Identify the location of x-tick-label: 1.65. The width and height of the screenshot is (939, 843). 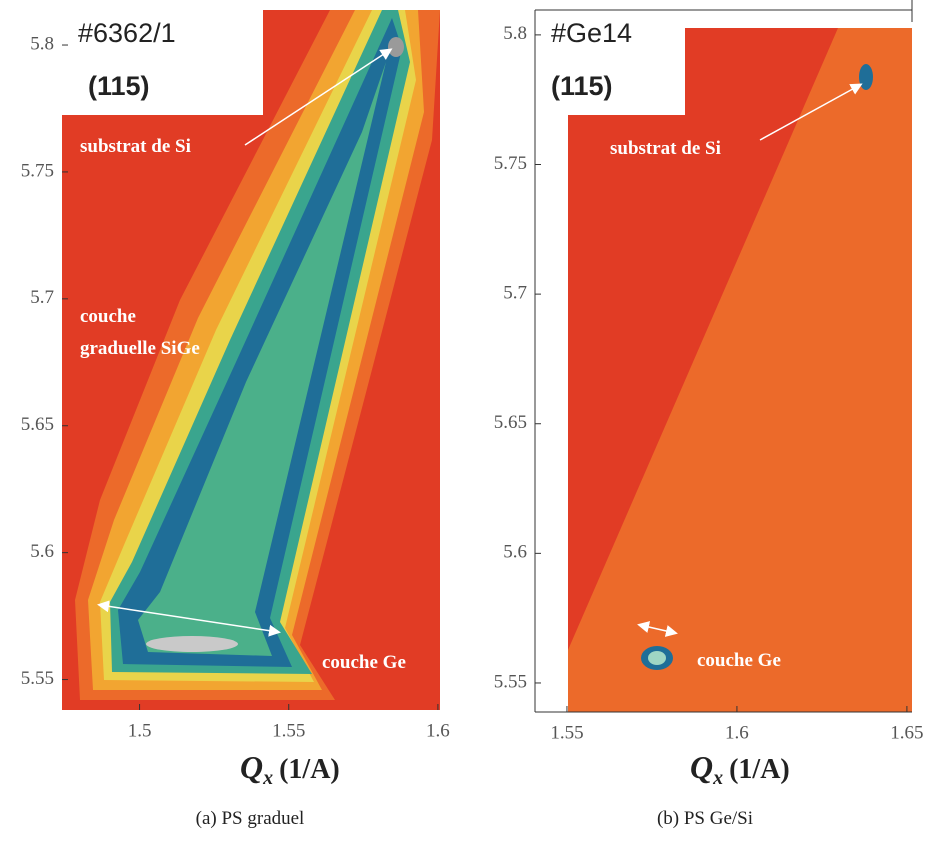
(906, 732).